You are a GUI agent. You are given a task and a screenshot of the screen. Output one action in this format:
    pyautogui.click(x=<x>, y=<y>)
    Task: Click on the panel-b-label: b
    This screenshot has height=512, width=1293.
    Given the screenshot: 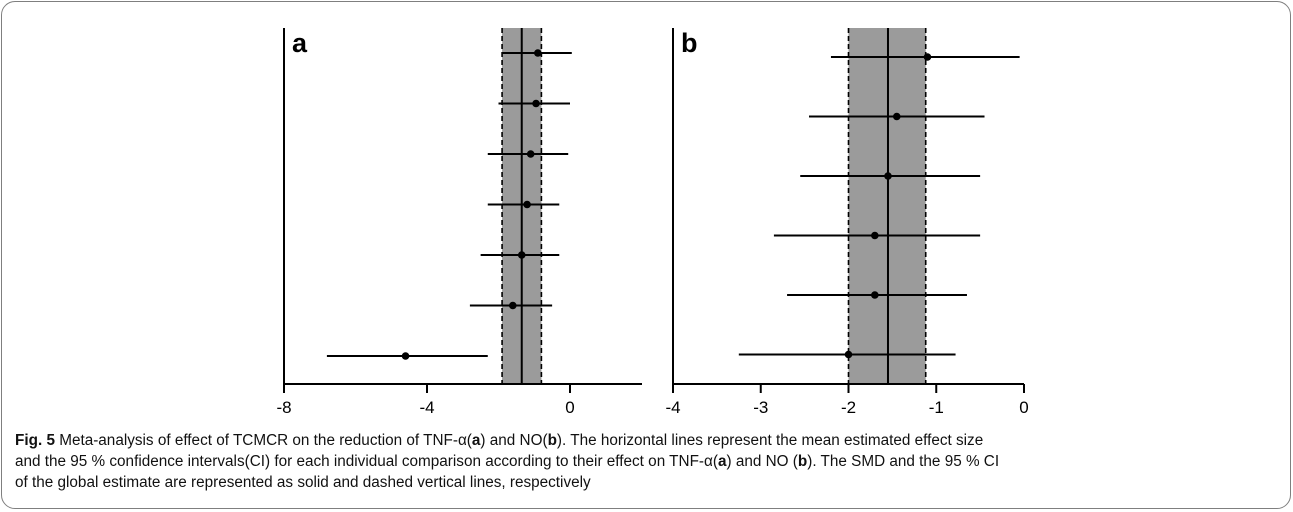 What is the action you would take?
    pyautogui.click(x=689, y=43)
    